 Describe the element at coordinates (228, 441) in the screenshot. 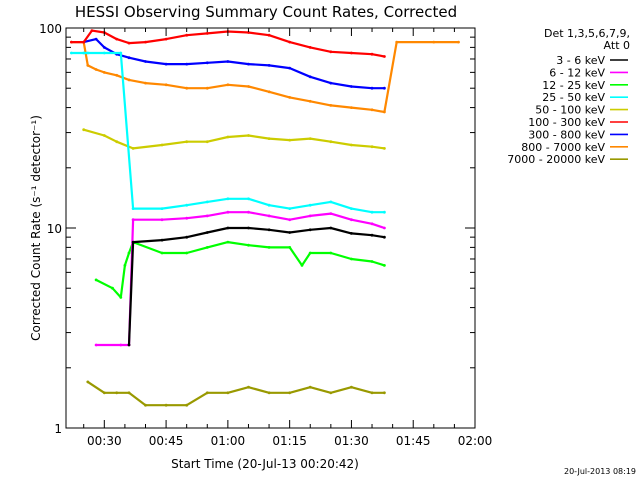

I see `x-tick-label: 01:00` at that location.